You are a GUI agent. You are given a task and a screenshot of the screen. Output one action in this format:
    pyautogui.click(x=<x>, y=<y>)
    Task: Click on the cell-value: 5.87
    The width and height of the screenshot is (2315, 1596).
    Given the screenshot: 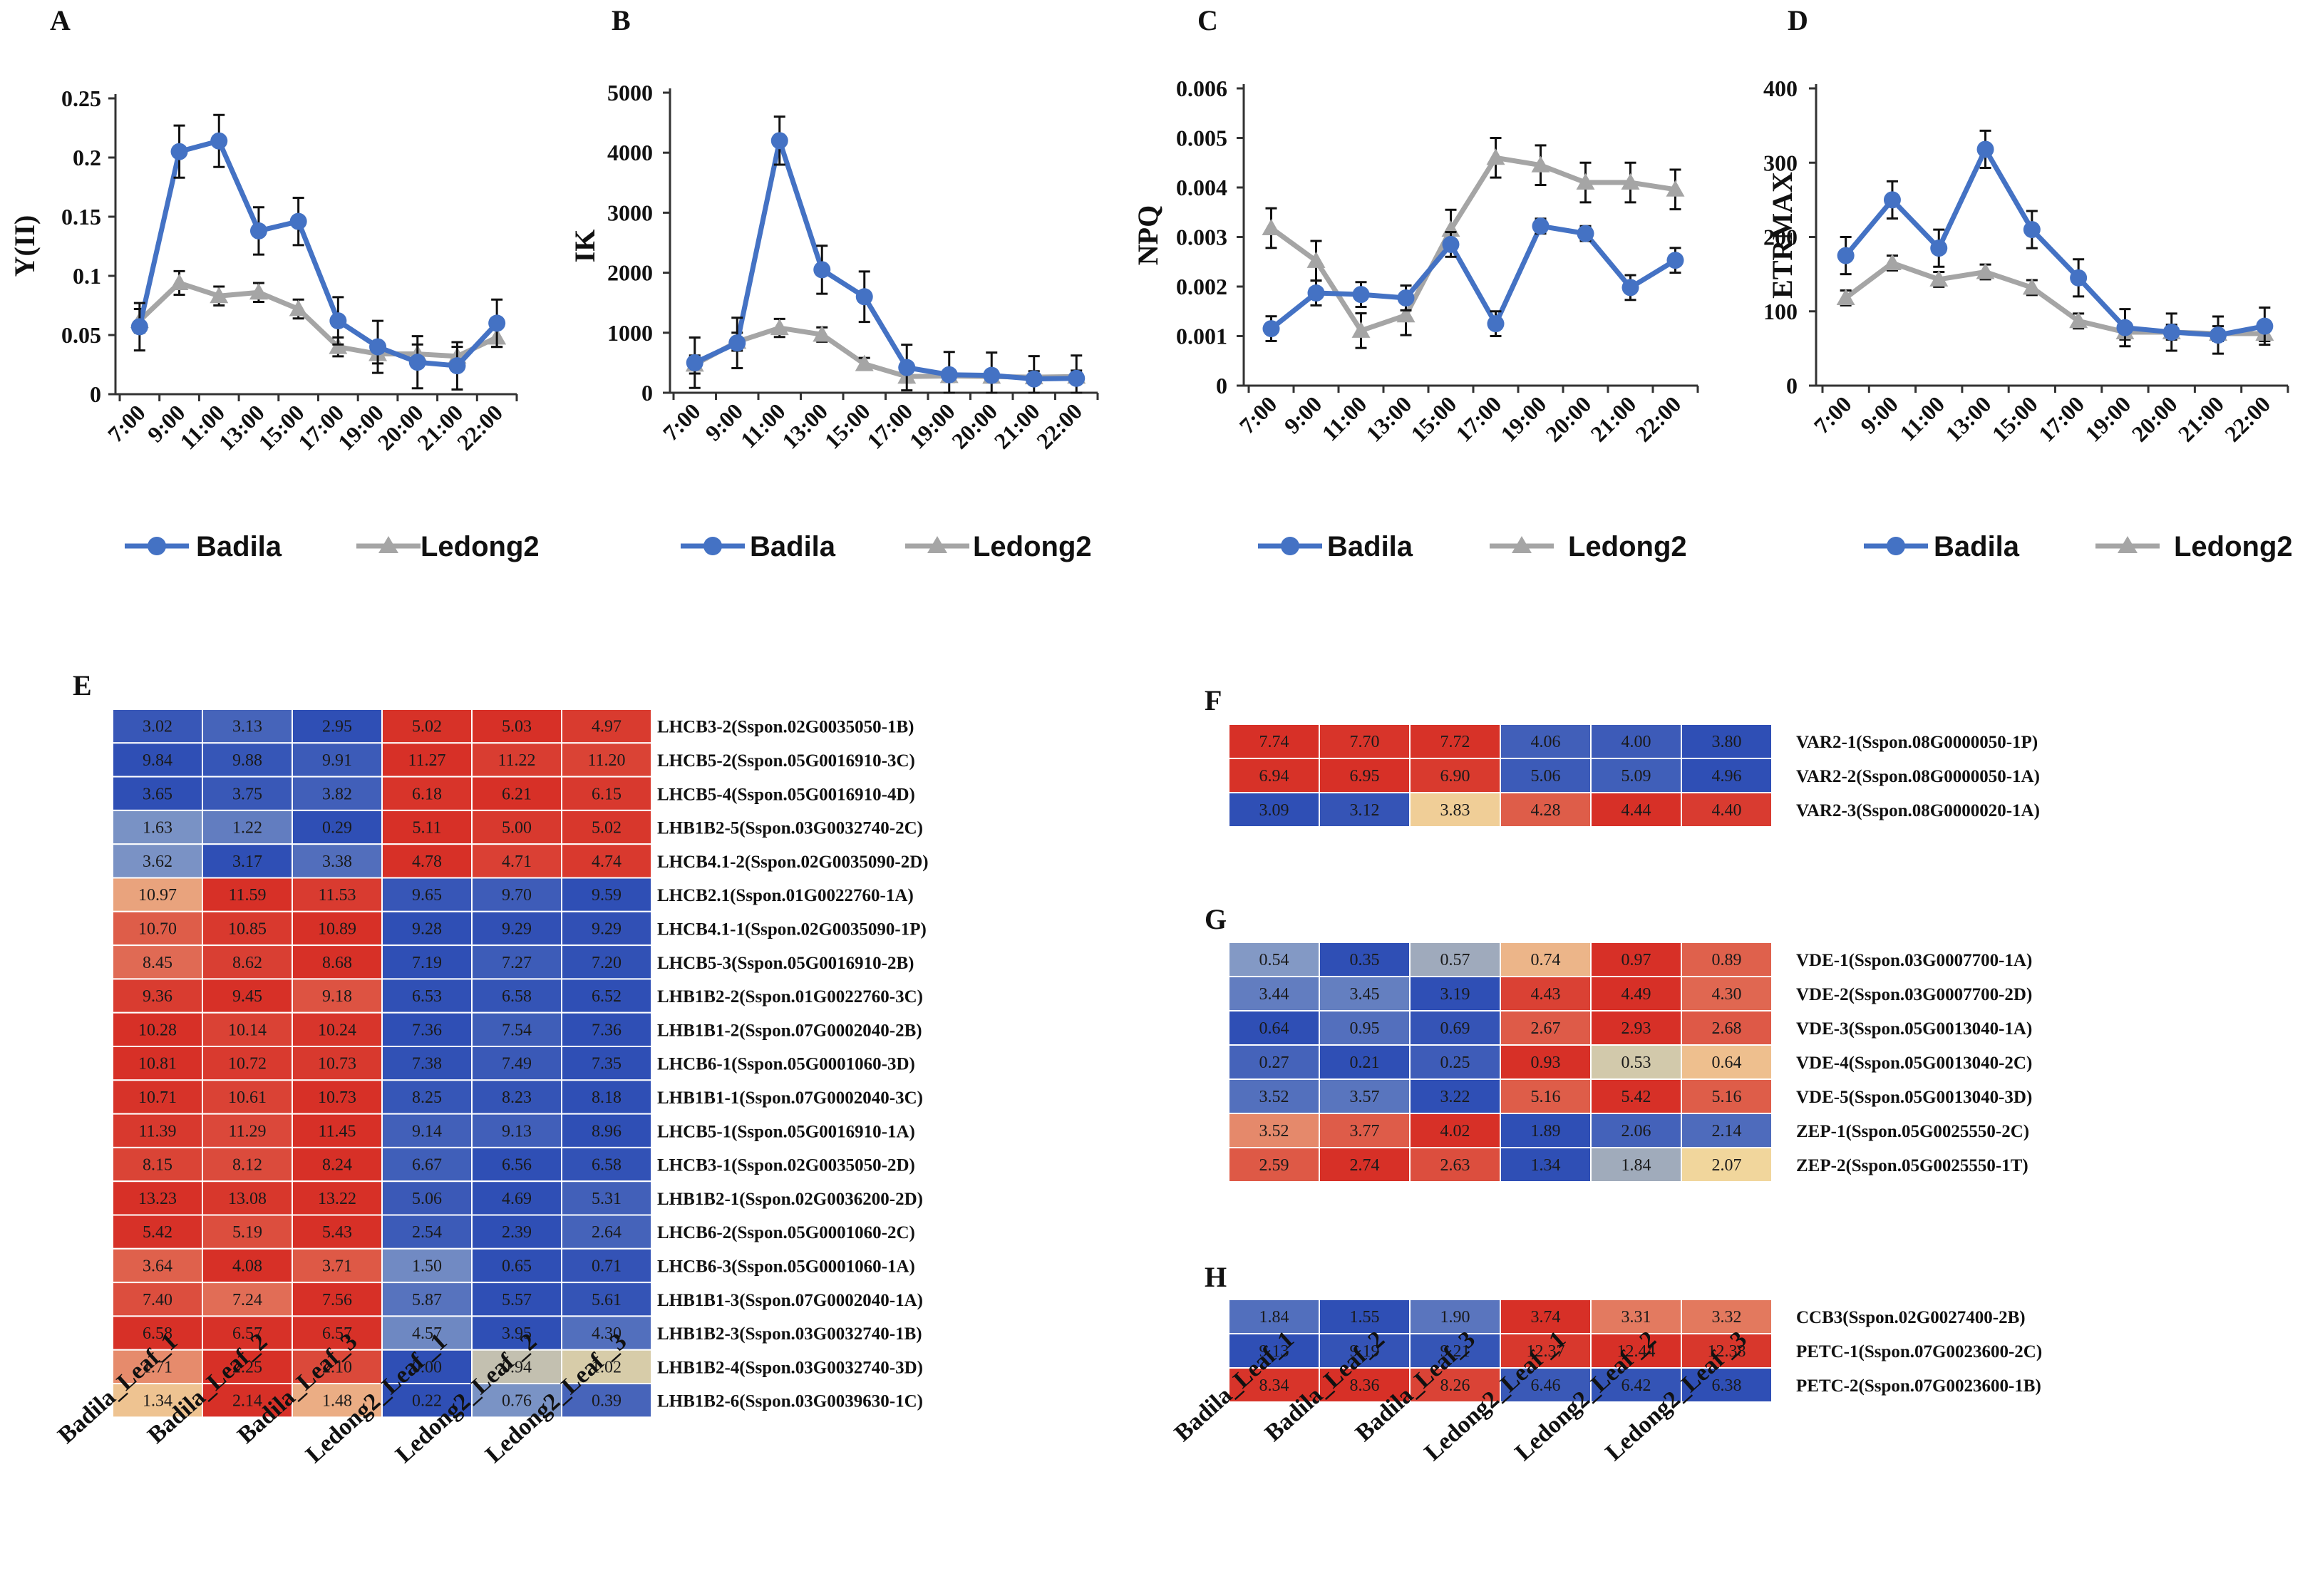 What is the action you would take?
    pyautogui.click(x=427, y=1300)
    